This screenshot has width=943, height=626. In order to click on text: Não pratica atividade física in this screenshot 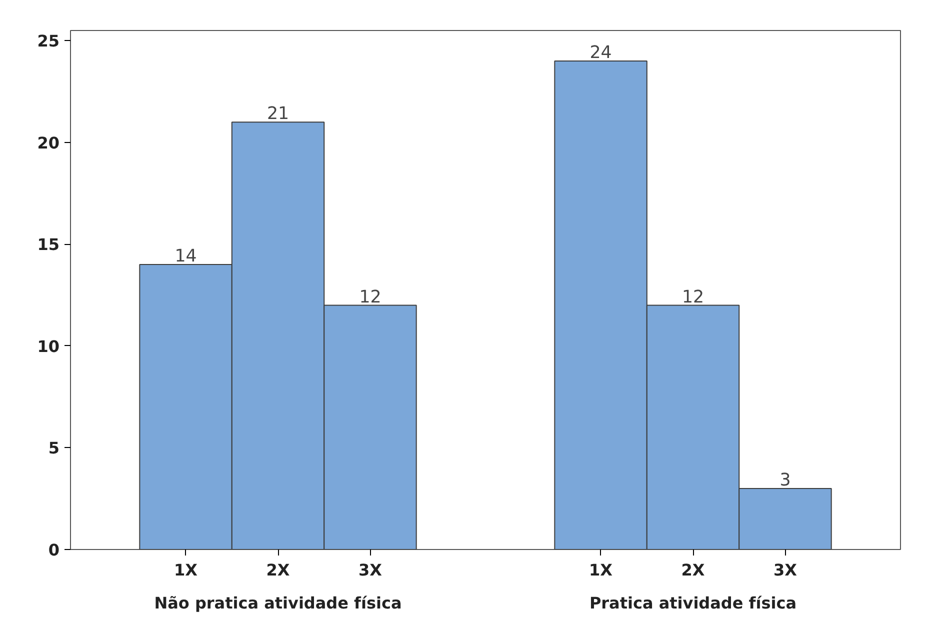, I will do `click(278, 603)`.